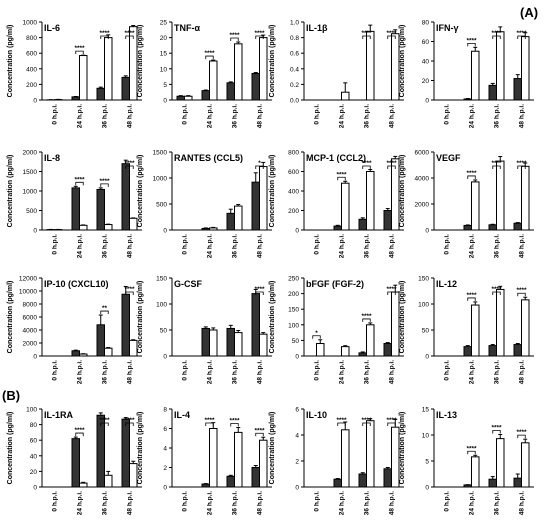  Describe the element at coordinates (34, 472) in the screenshot. I see `y-tick-label: 20` at that location.